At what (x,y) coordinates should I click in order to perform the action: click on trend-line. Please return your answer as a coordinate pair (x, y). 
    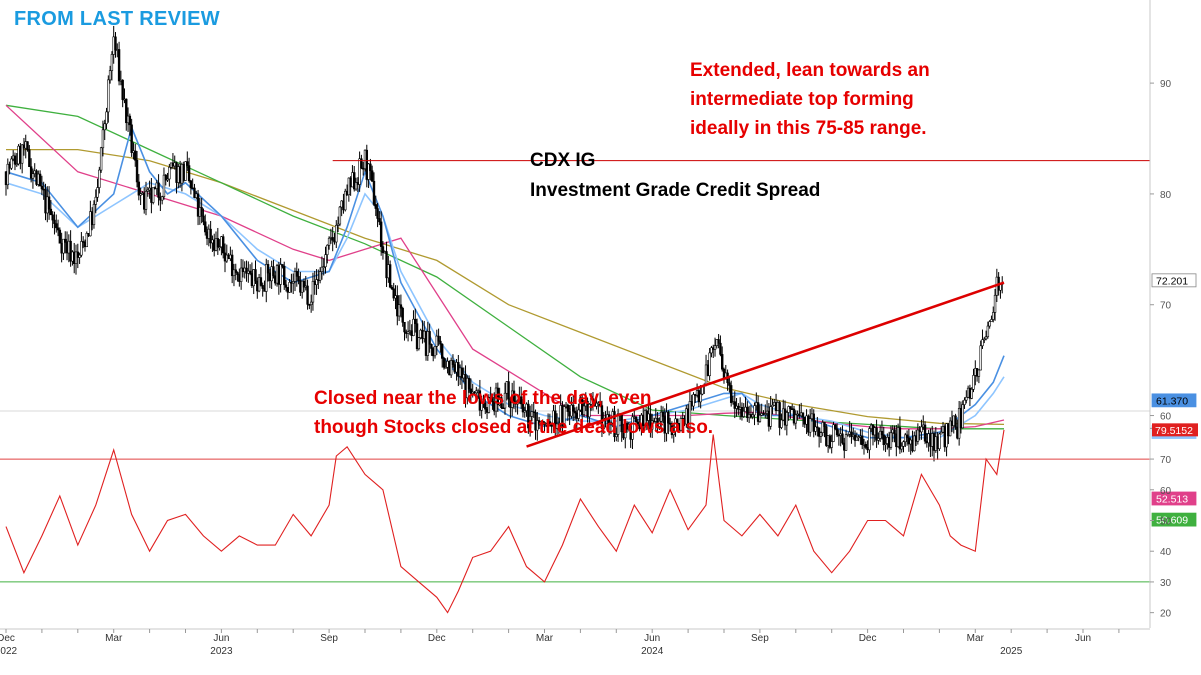
    Looking at the image, I should click on (765, 364).